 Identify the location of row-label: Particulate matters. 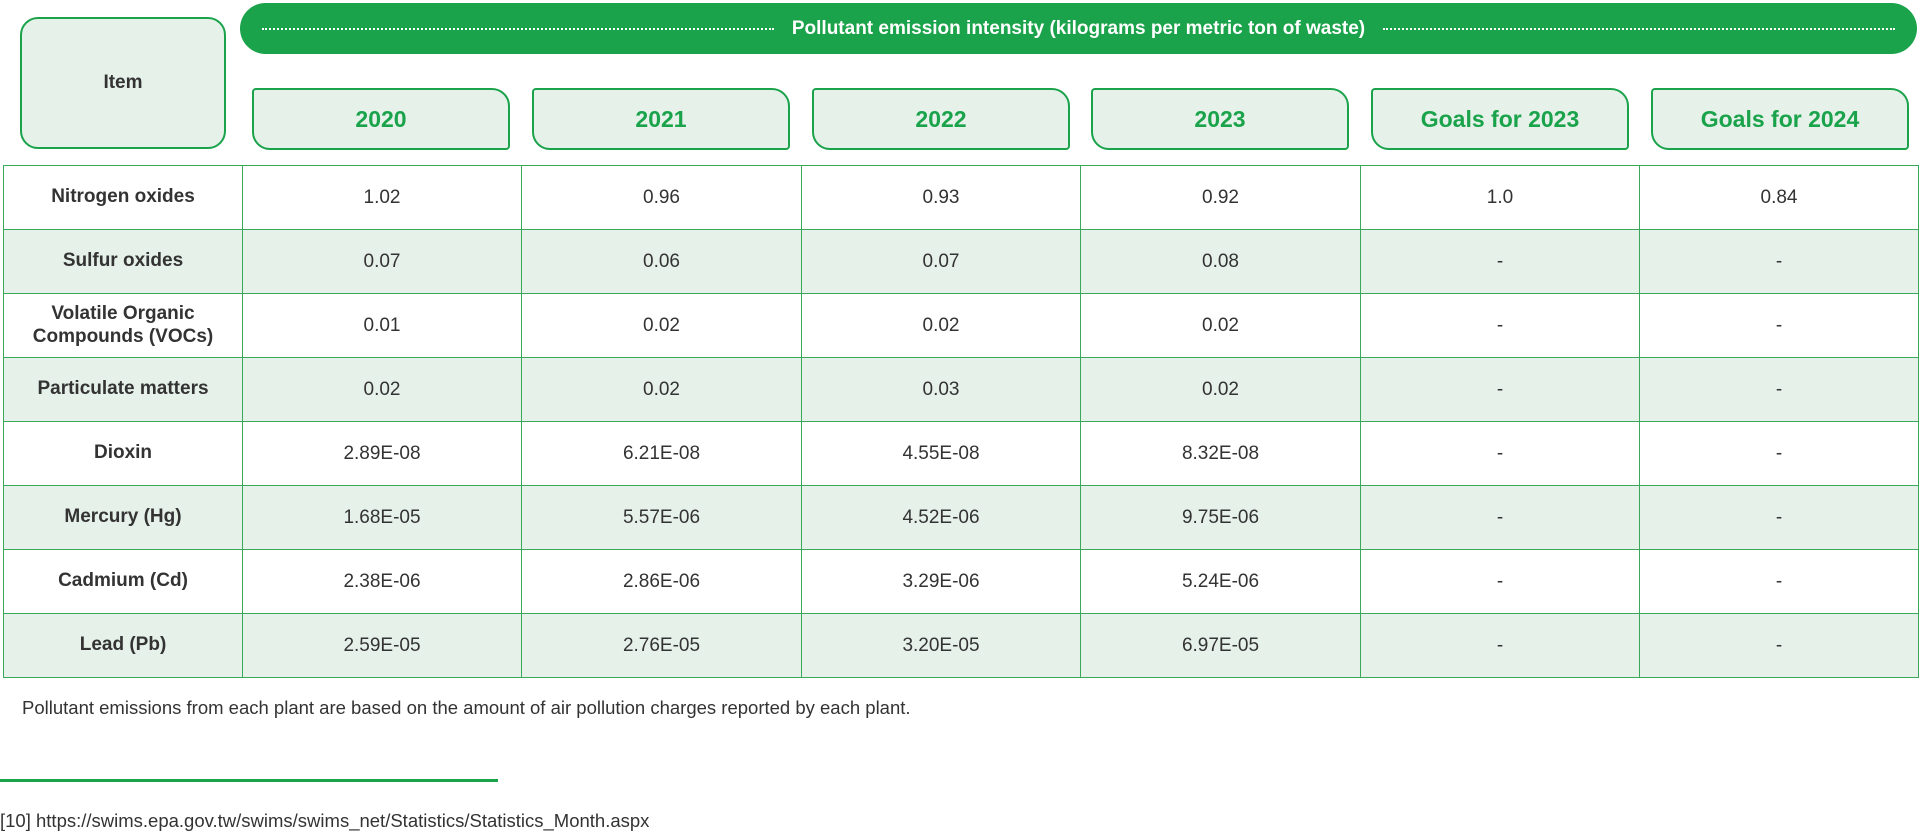
(123, 389).